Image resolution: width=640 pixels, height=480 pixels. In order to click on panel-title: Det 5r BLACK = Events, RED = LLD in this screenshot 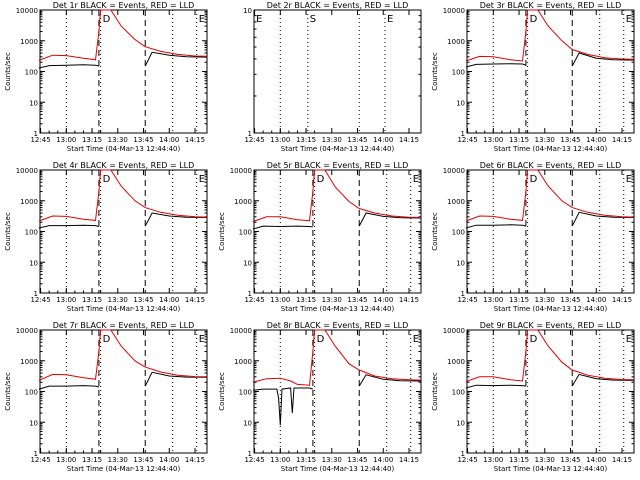, I will do `click(338, 165)`.